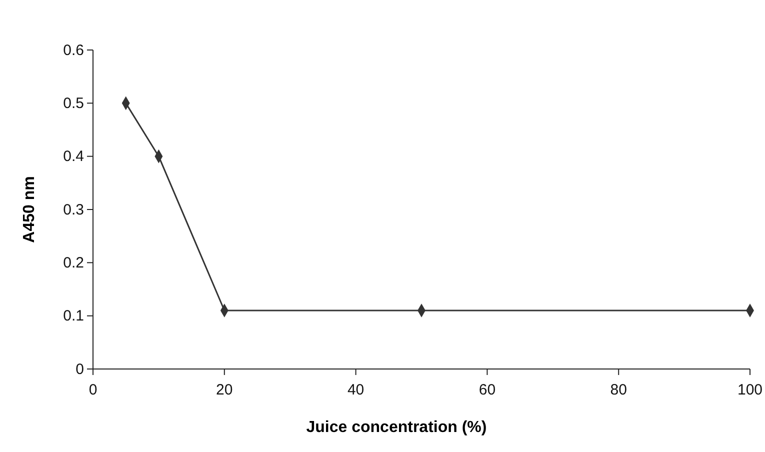  What do you see at coordinates (73, 103) in the screenshot?
I see `y-tick-label: 0.5` at bounding box center [73, 103].